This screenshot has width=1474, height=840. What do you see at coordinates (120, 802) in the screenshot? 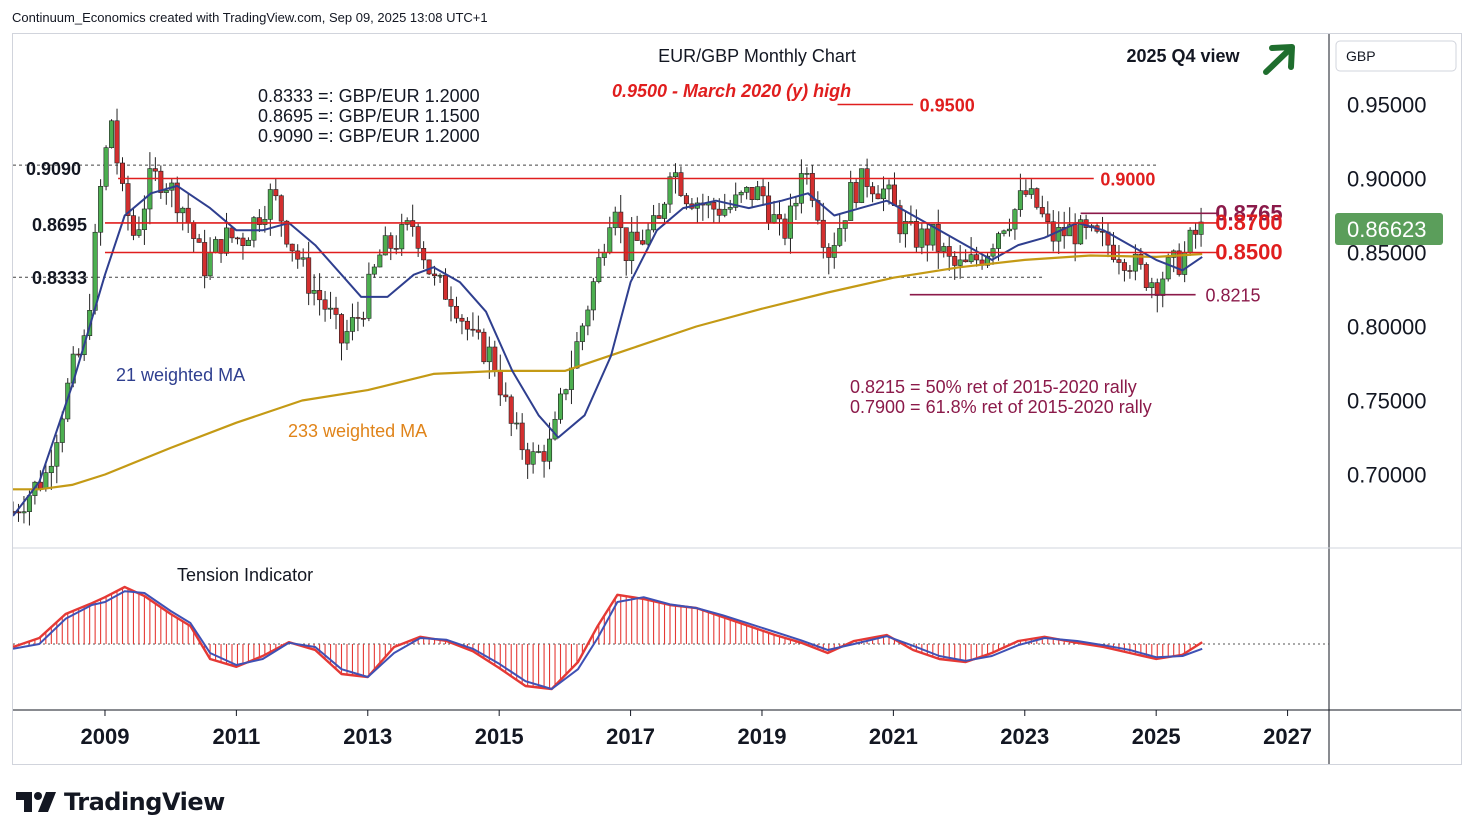
I see `tradingview-logo: TradingView` at bounding box center [120, 802].